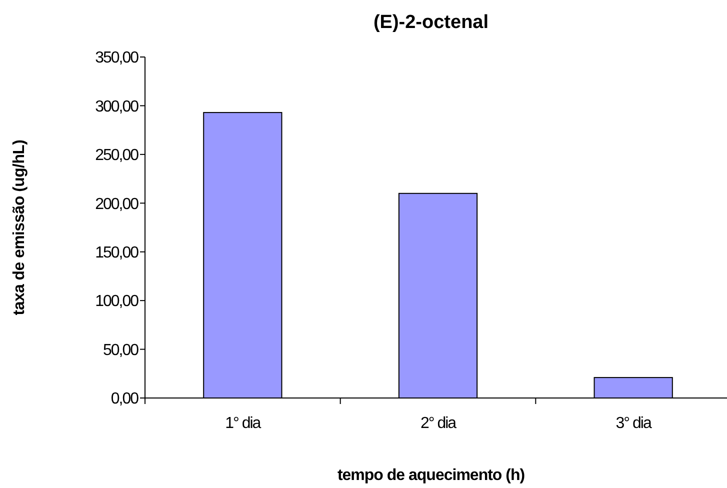  Describe the element at coordinates (438, 423) in the screenshot. I see `x-tick-label: 2° dia` at that location.